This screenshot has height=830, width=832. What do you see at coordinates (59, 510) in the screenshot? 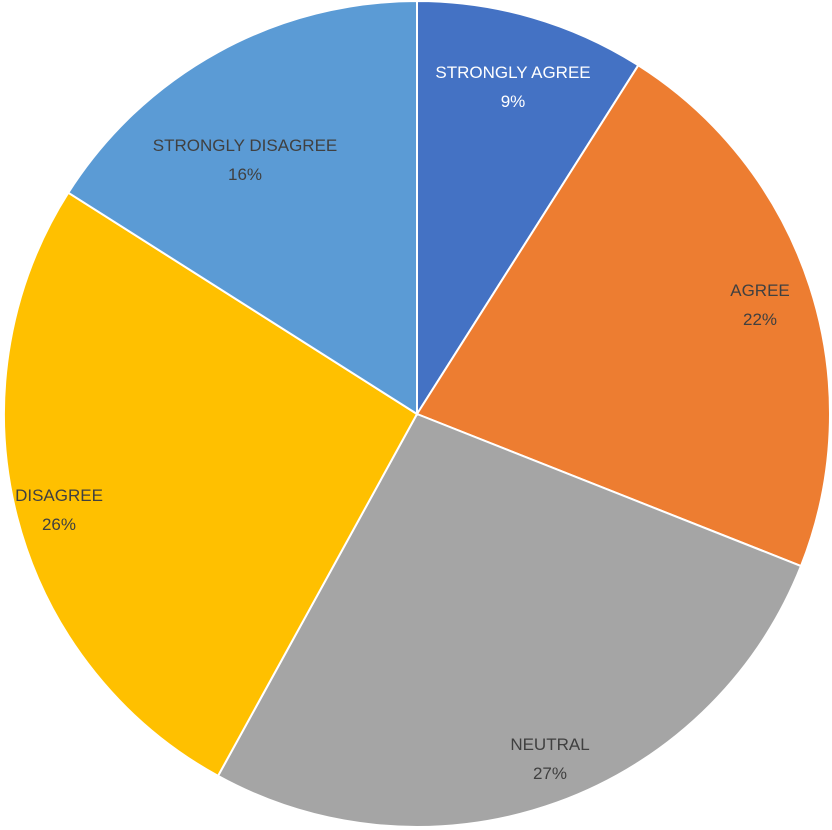
I see `slice-label-disagree: DISAGREE 26%` at bounding box center [59, 510].